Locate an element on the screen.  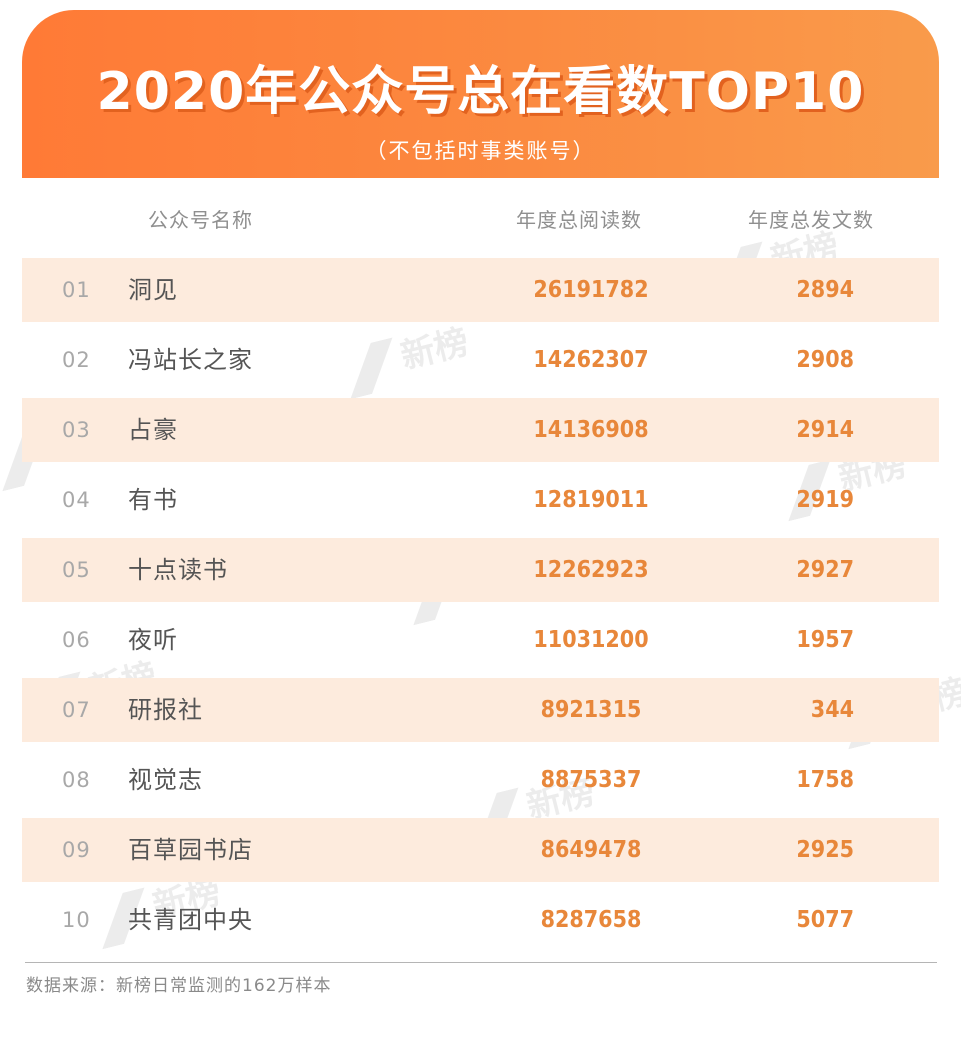
rank: 03 is located at coordinates (76, 430).